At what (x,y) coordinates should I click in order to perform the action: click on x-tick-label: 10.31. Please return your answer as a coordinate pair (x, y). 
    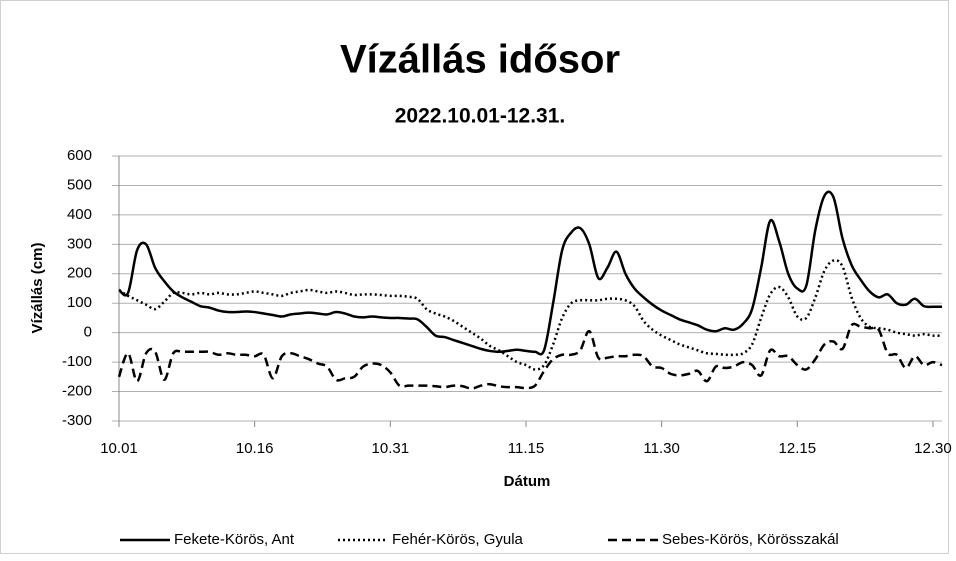
    Looking at the image, I should click on (391, 448).